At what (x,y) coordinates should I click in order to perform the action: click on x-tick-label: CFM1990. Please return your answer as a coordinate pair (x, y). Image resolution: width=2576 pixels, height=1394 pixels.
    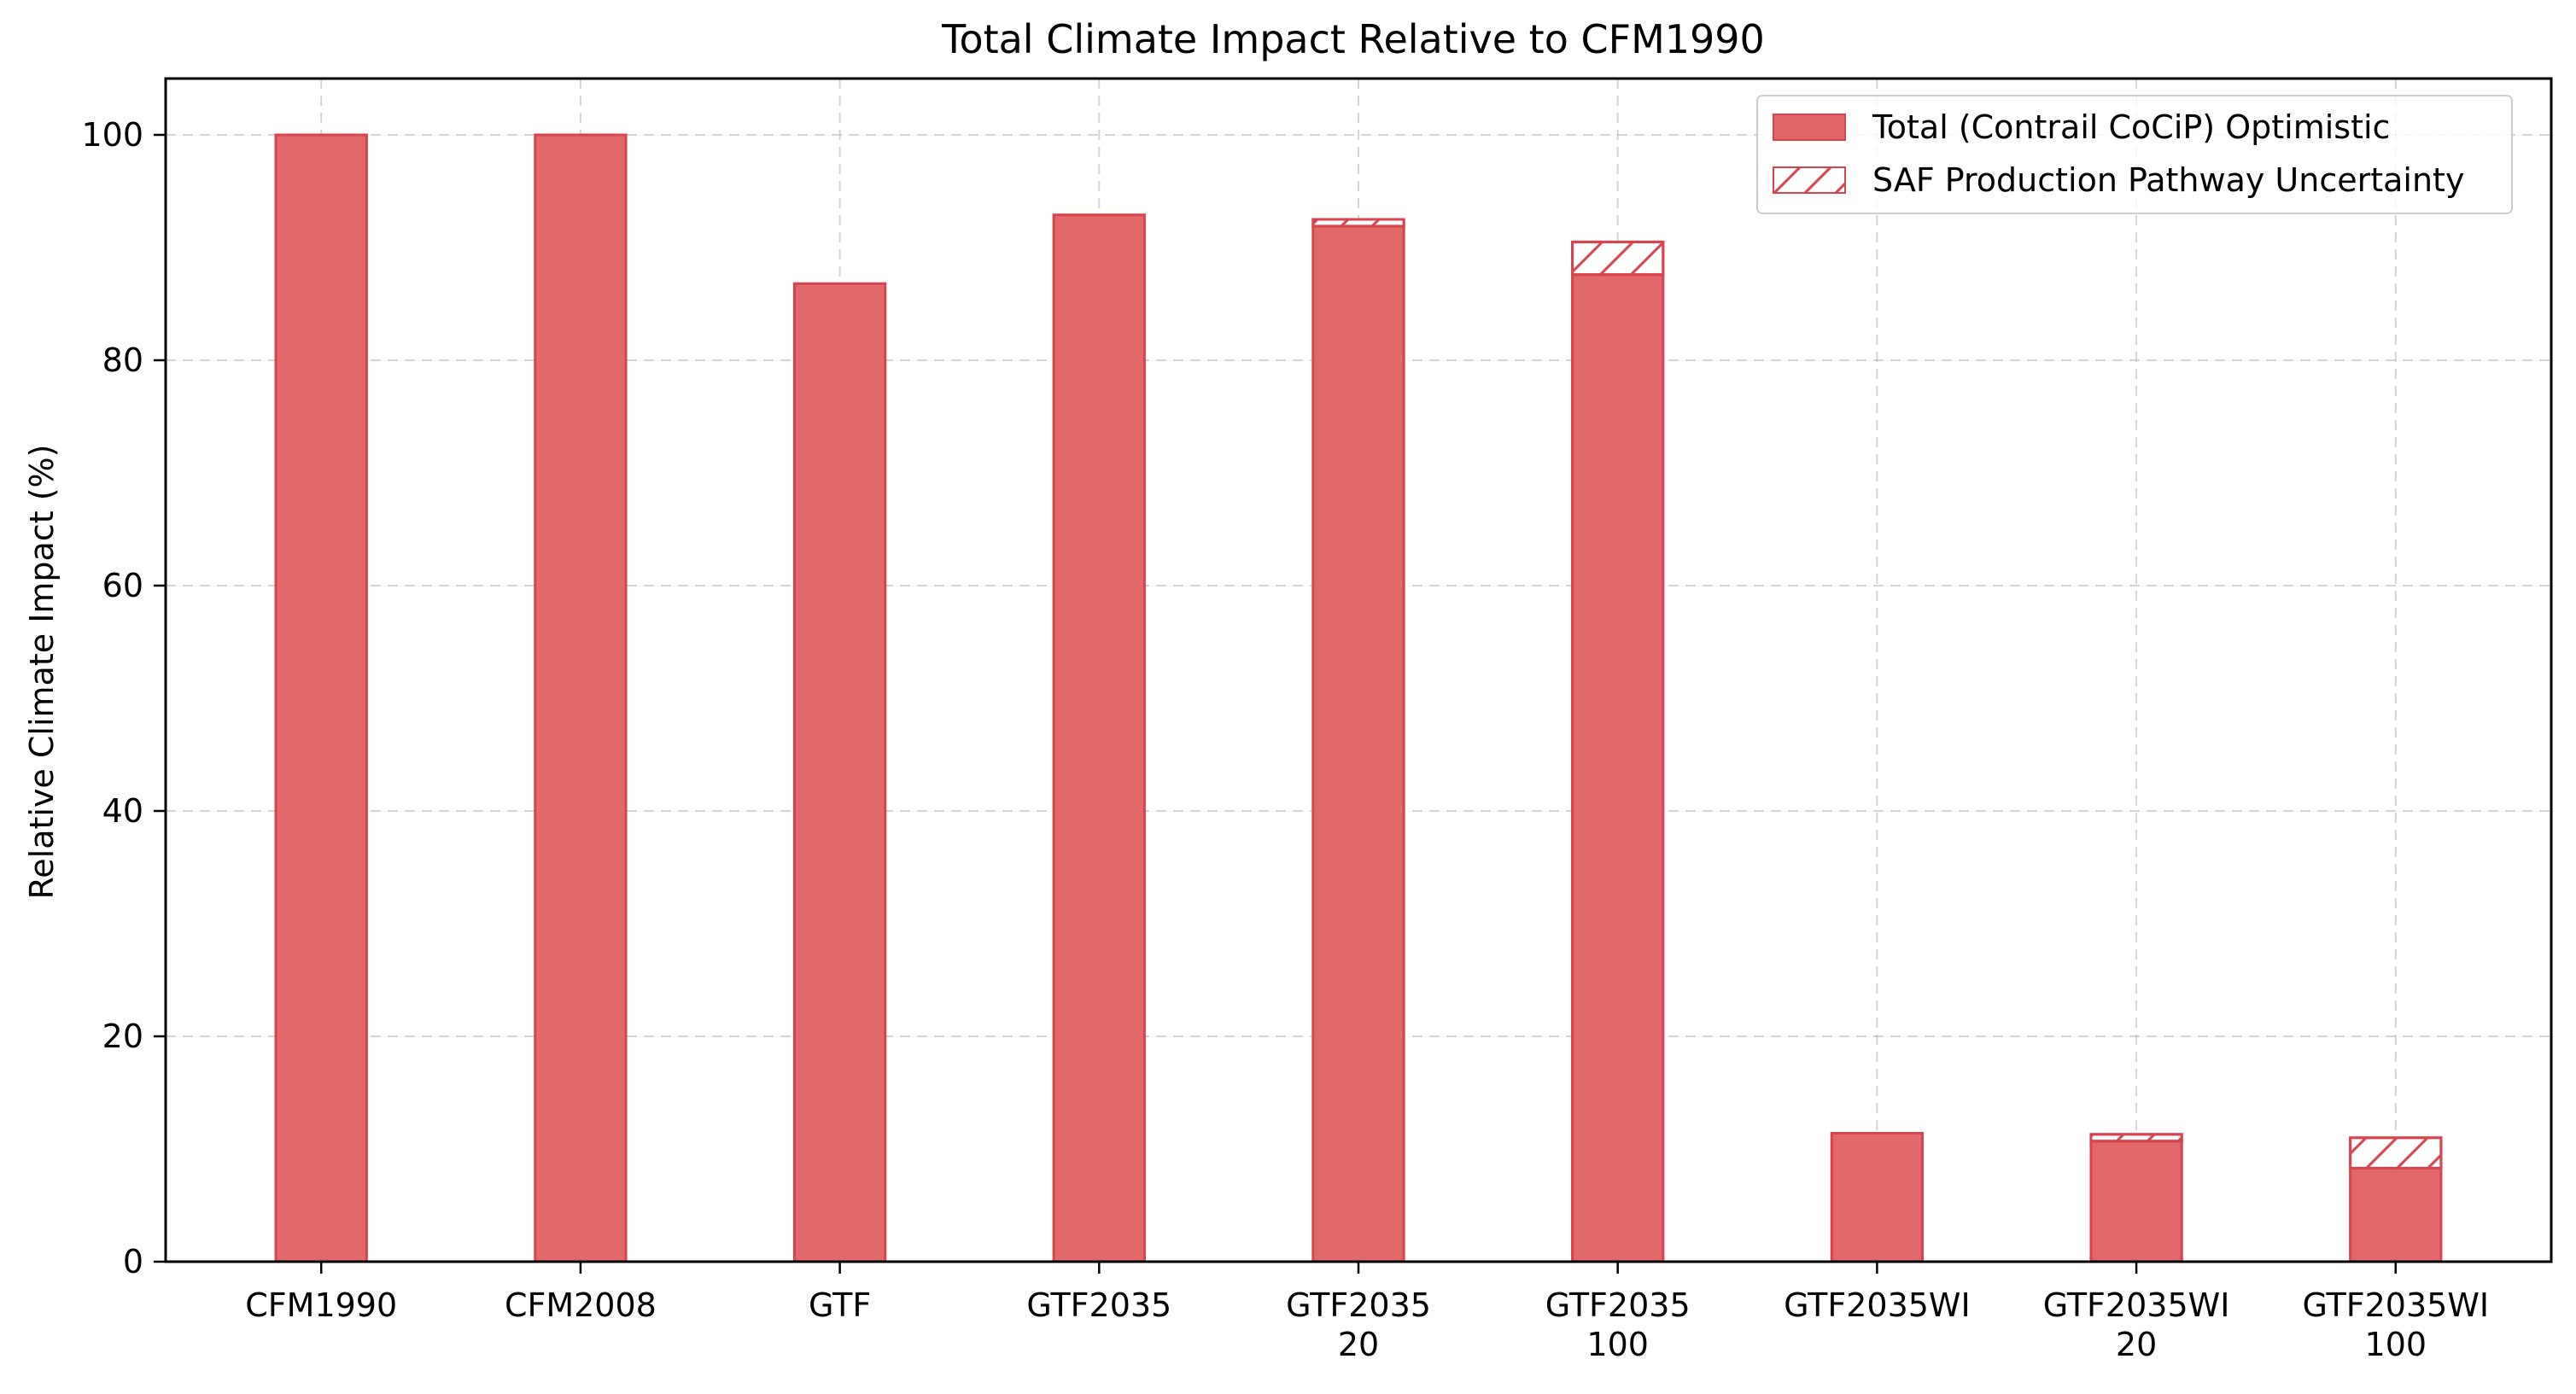
    Looking at the image, I should click on (321, 1305).